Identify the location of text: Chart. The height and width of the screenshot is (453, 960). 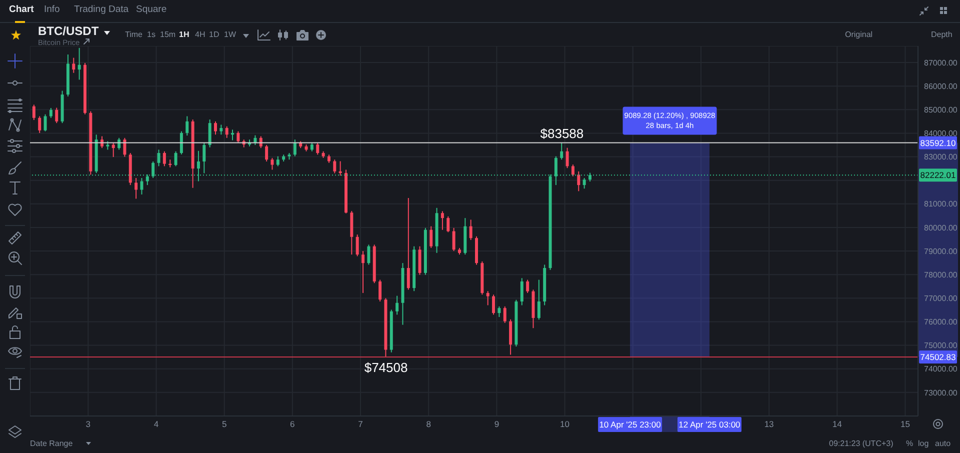
(21, 10).